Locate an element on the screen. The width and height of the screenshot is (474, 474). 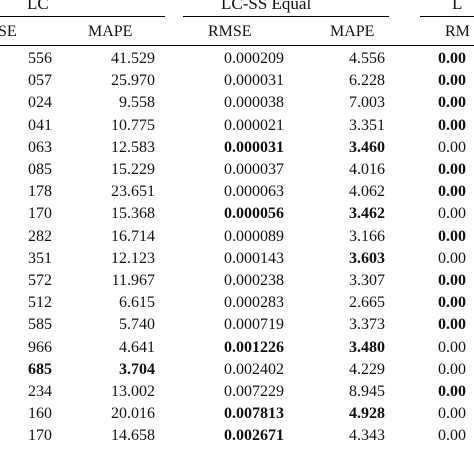
cell-mape-lc: 5.740 is located at coordinates (137, 325).